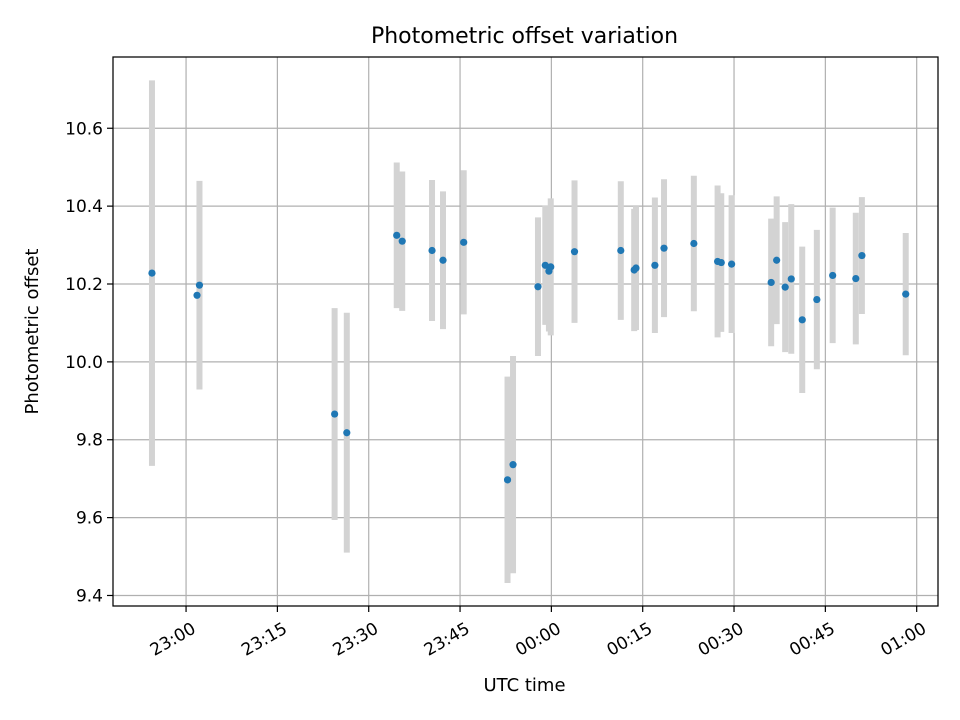 The width and height of the screenshot is (960, 720). I want to click on y-axis-ticks: 9.4 9.6 9.8 10.0 10.2 10.4 10.6, so click(89, 362).